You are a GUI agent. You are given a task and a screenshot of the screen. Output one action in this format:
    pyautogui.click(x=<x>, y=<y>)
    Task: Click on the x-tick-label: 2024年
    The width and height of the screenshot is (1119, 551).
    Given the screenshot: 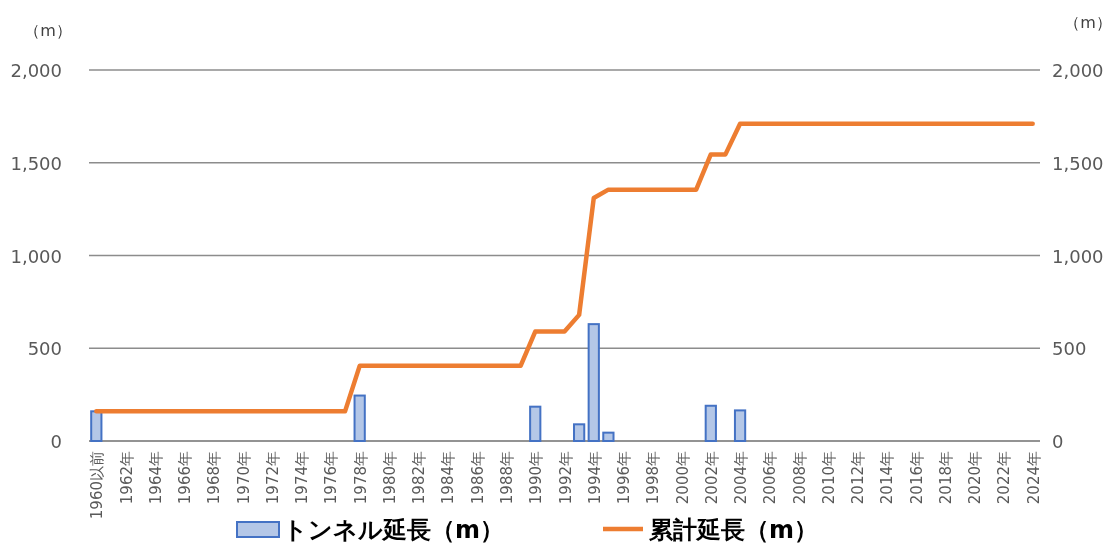 What is the action you would take?
    pyautogui.click(x=1033, y=478)
    